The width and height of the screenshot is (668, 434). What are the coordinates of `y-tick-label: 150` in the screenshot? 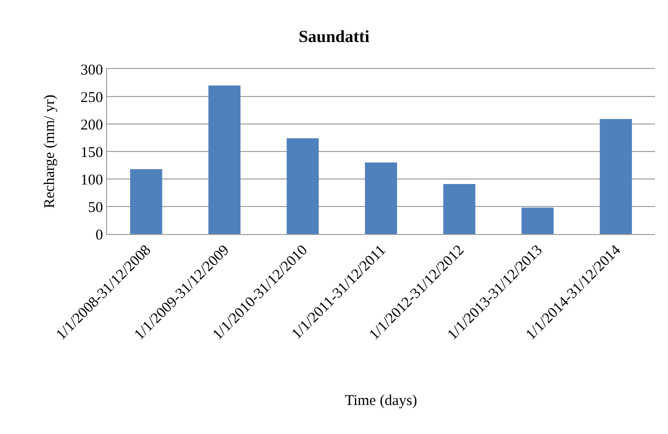 It's located at (91, 152).